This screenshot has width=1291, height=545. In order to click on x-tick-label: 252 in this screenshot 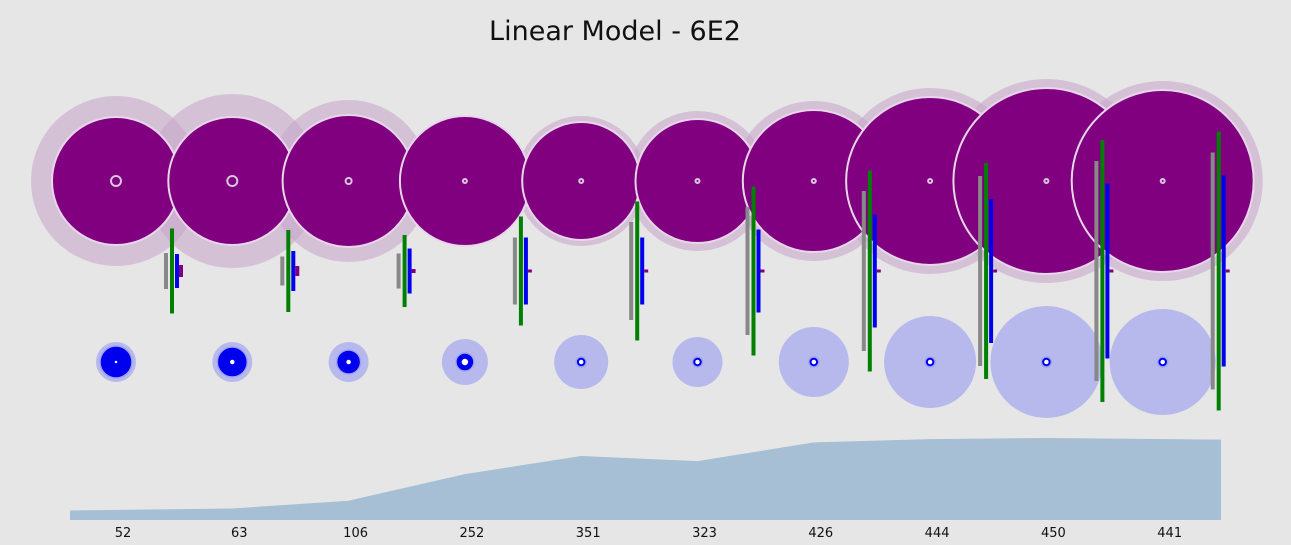, I will do `click(471, 533)`.